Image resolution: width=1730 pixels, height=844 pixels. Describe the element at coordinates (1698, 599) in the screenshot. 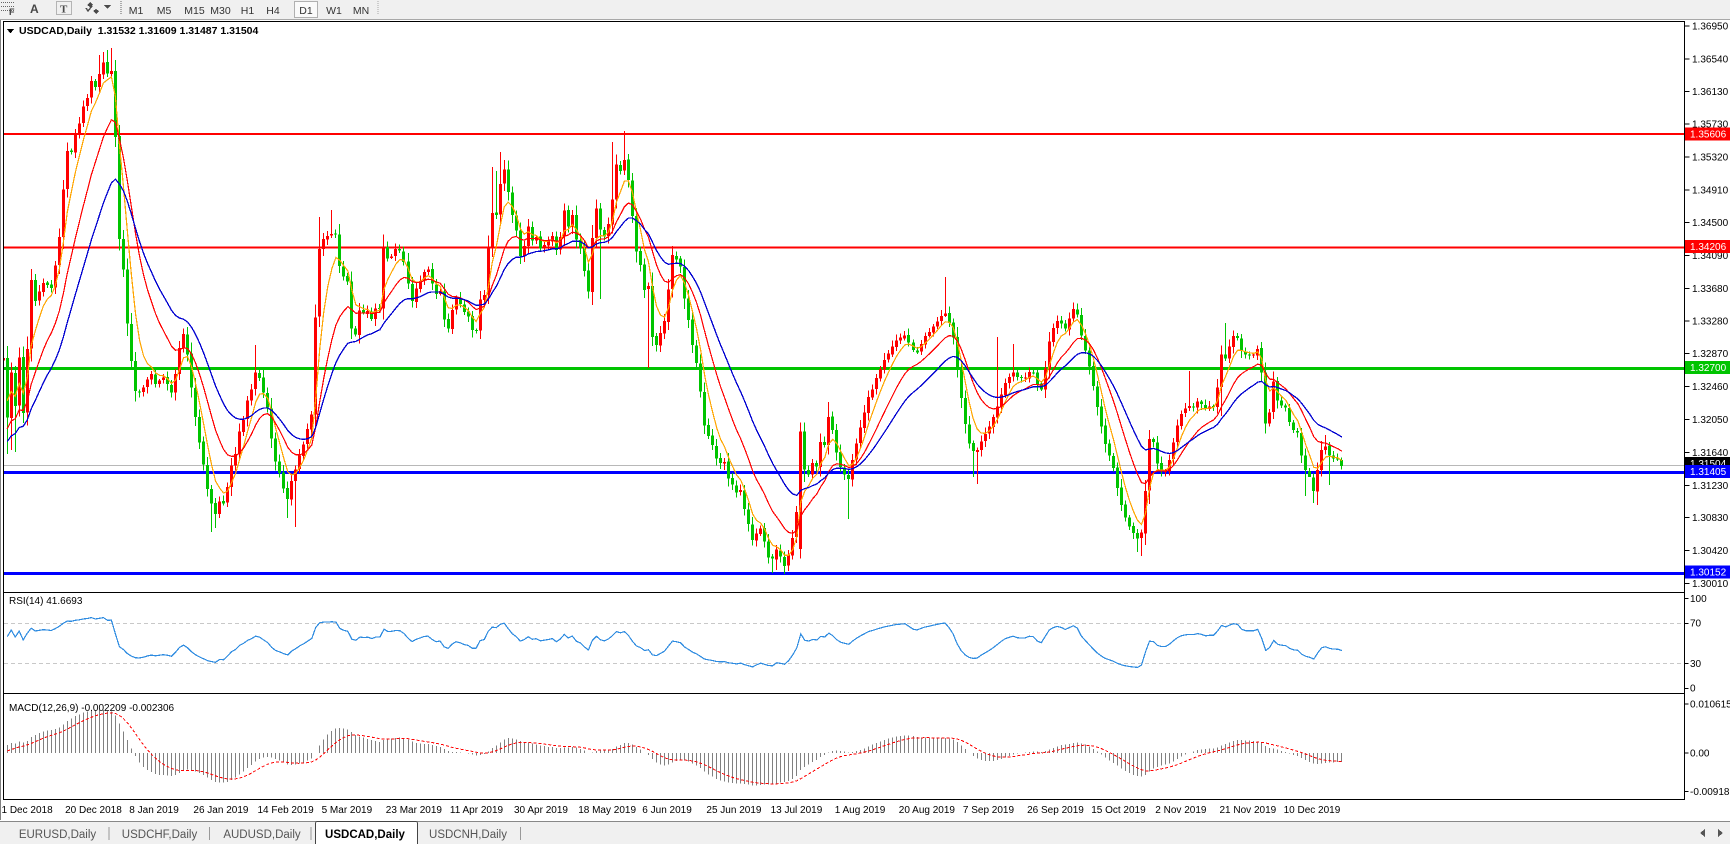

I see `svg-text: 100` at that location.